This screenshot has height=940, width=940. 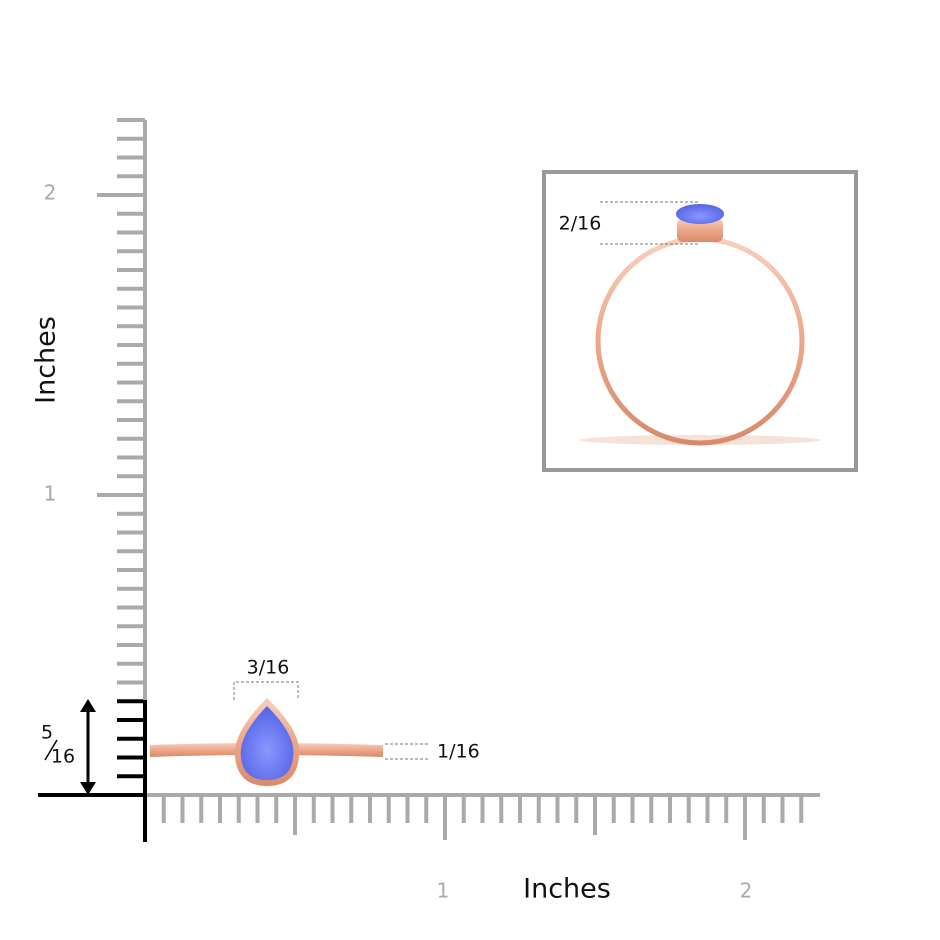 What do you see at coordinates (268, 668) in the screenshot?
I see `stone-width-label: 3/16` at bounding box center [268, 668].